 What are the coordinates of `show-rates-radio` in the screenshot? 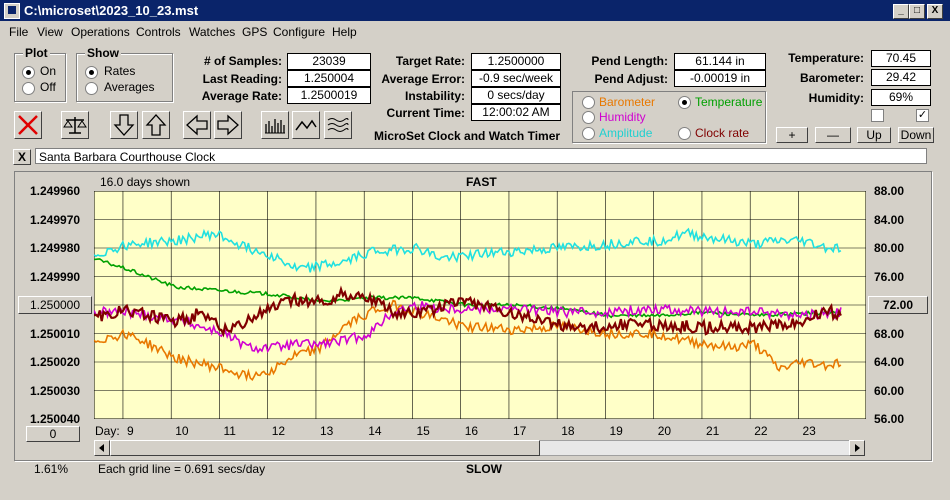 It's located at (91, 72).